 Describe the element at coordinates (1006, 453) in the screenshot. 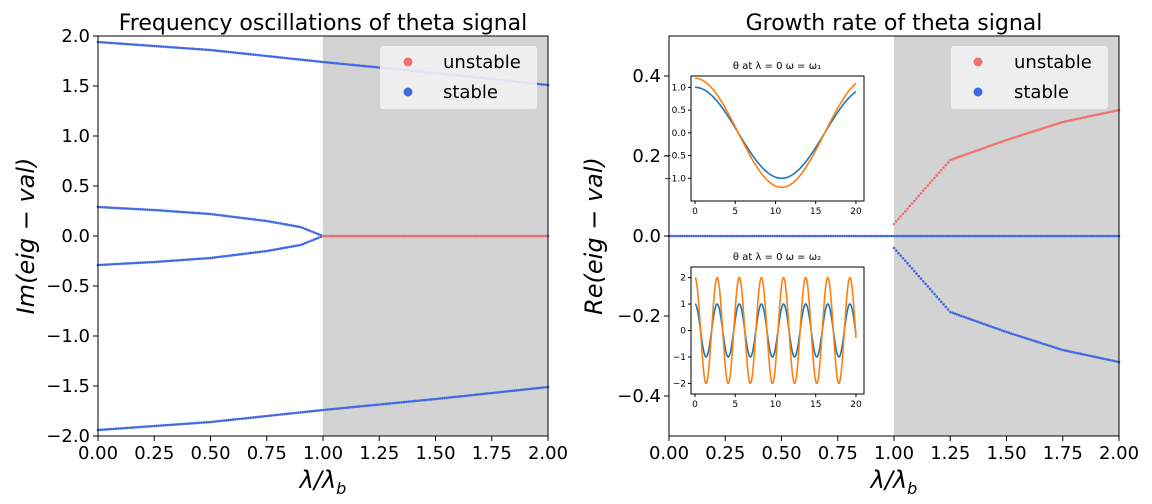

I see `right-x-tick-label: 1.50` at that location.